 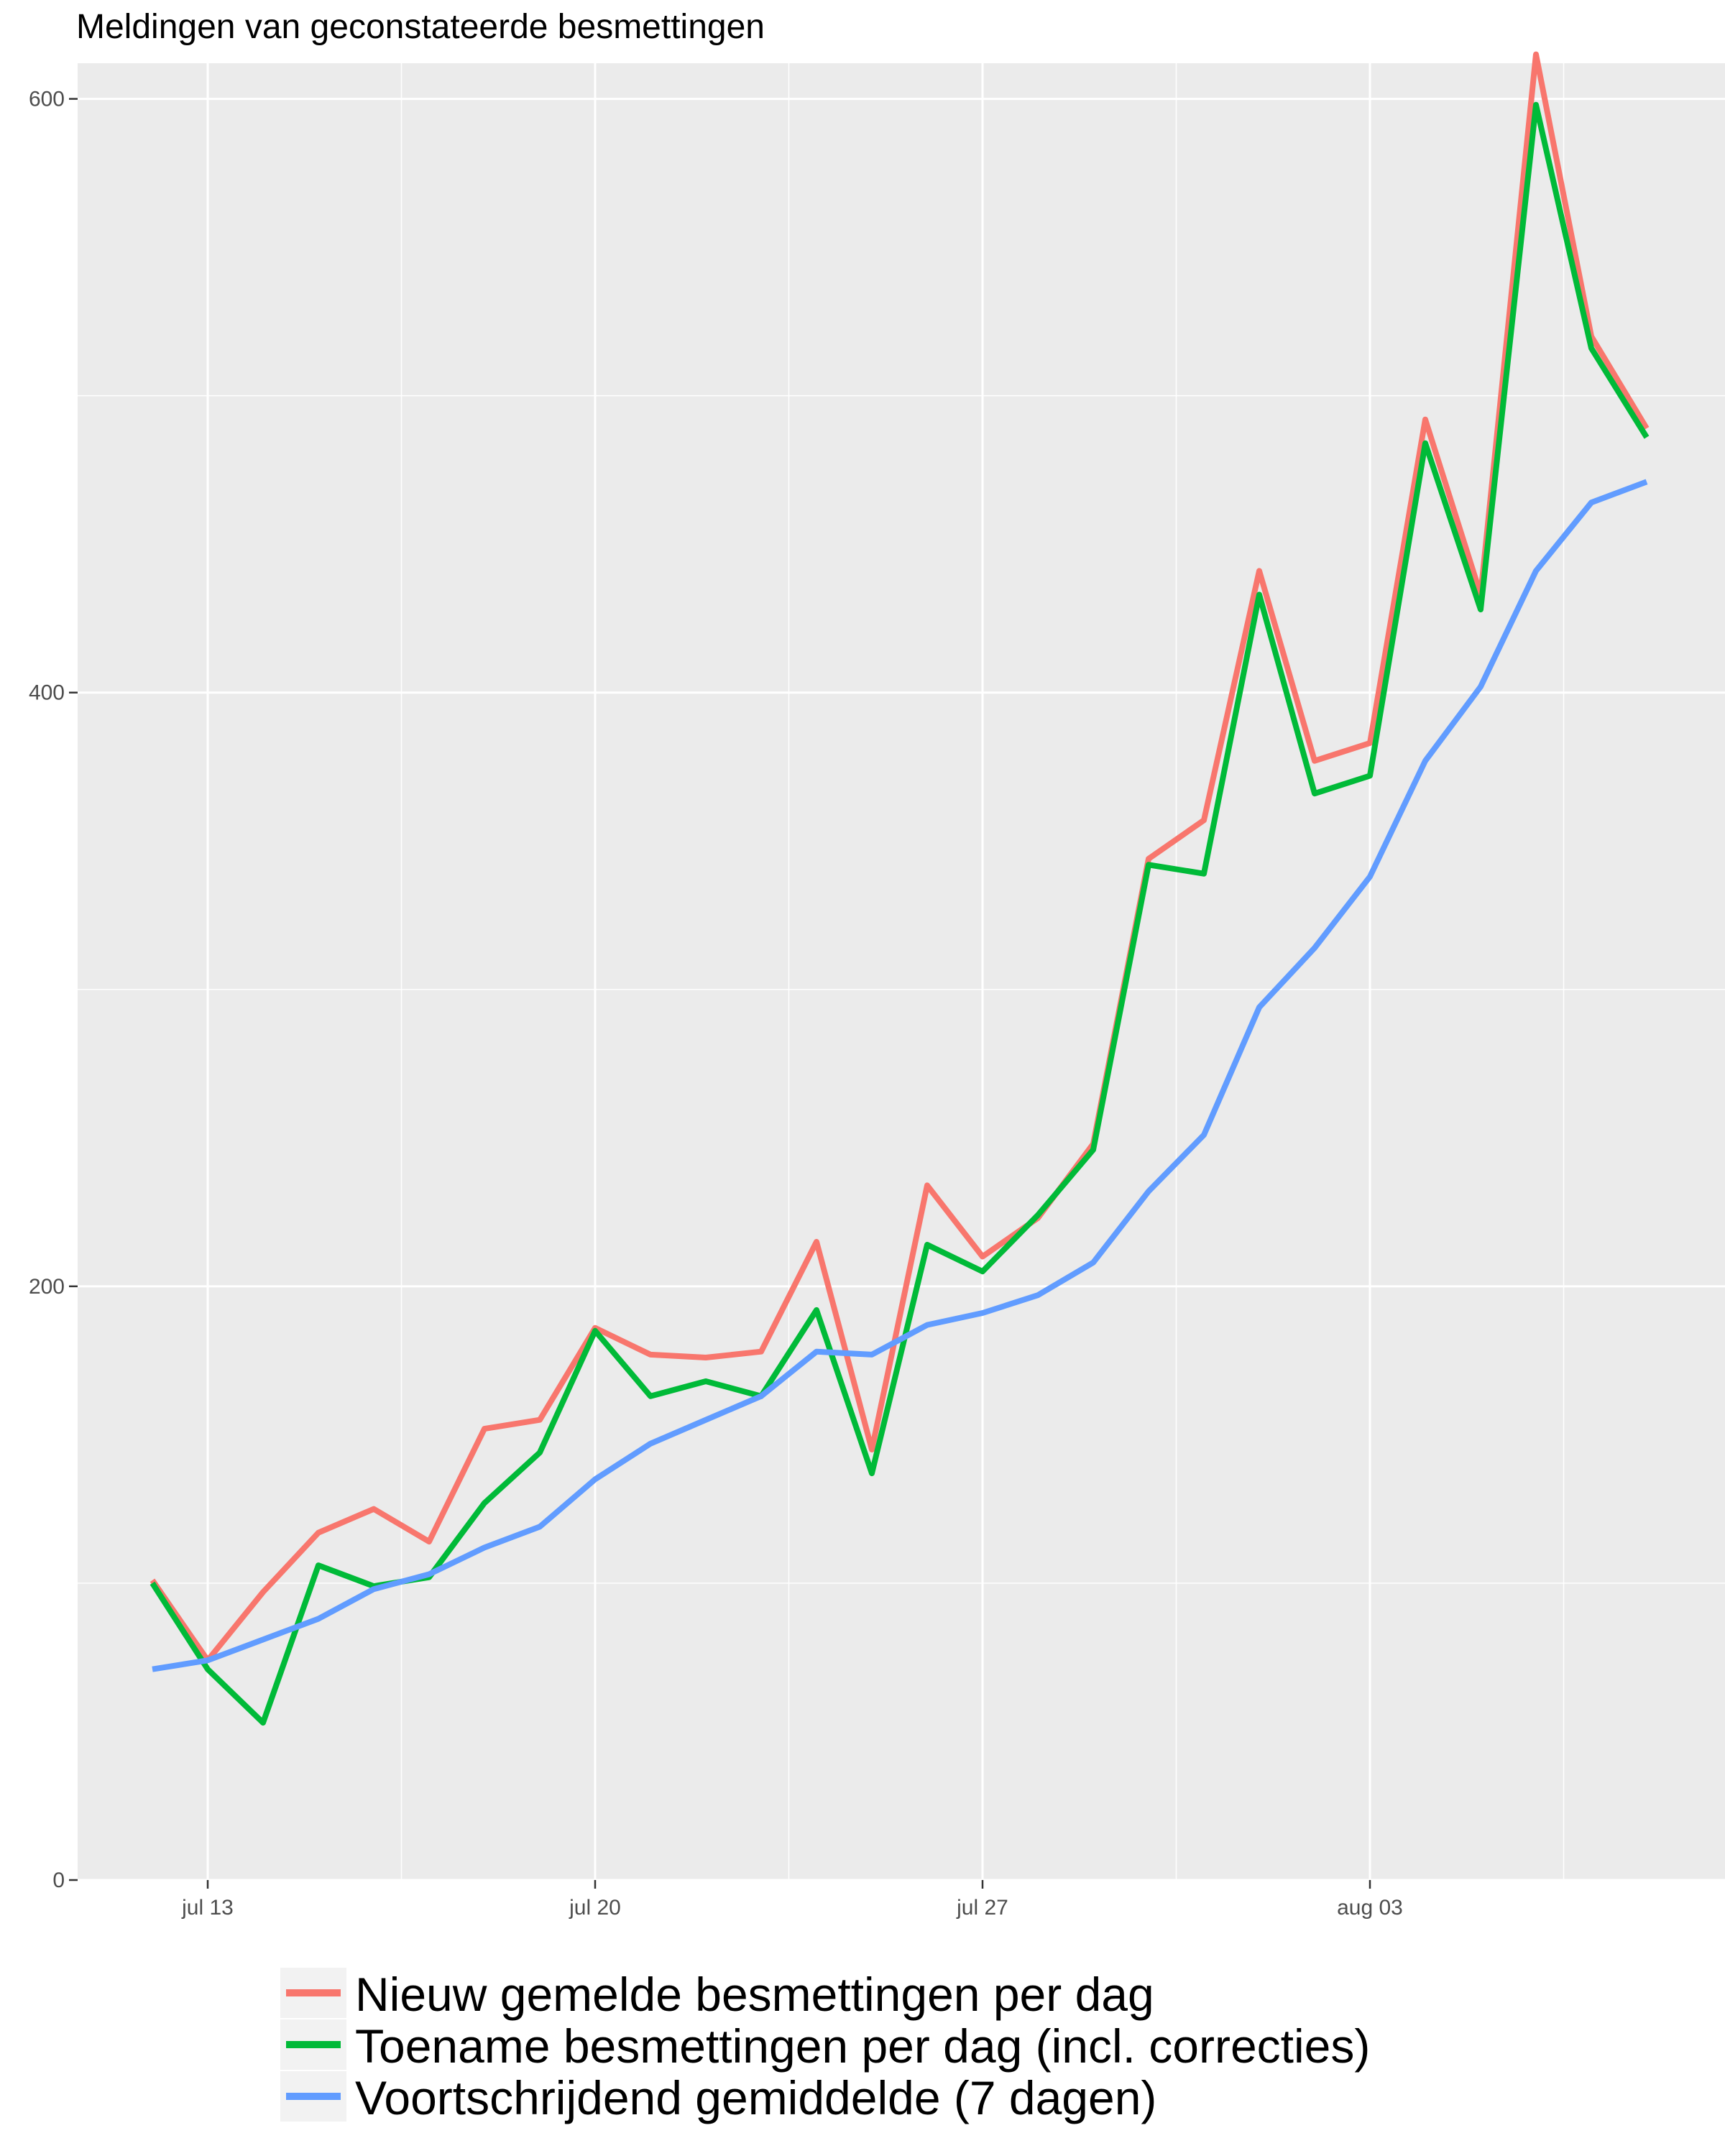 I want to click on y-tick-label: 600, so click(x=47, y=99).